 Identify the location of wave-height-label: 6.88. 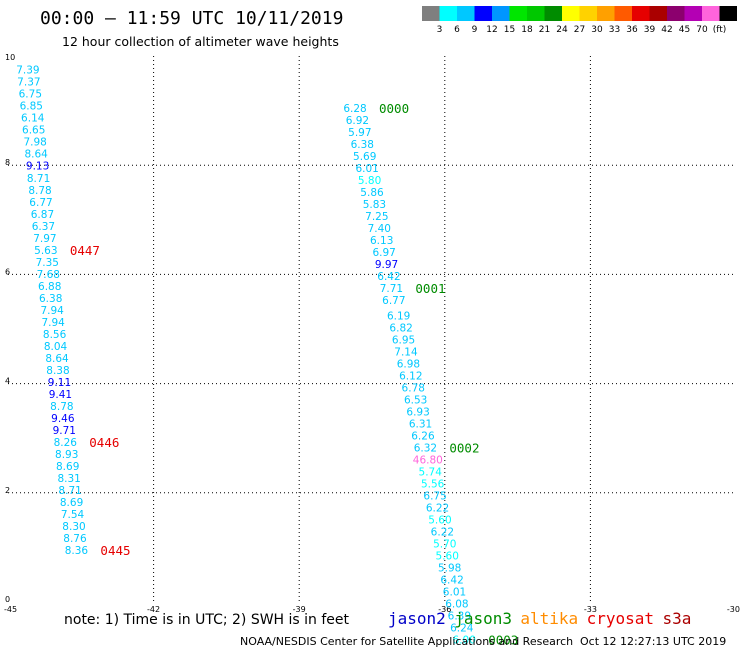
(49, 287).